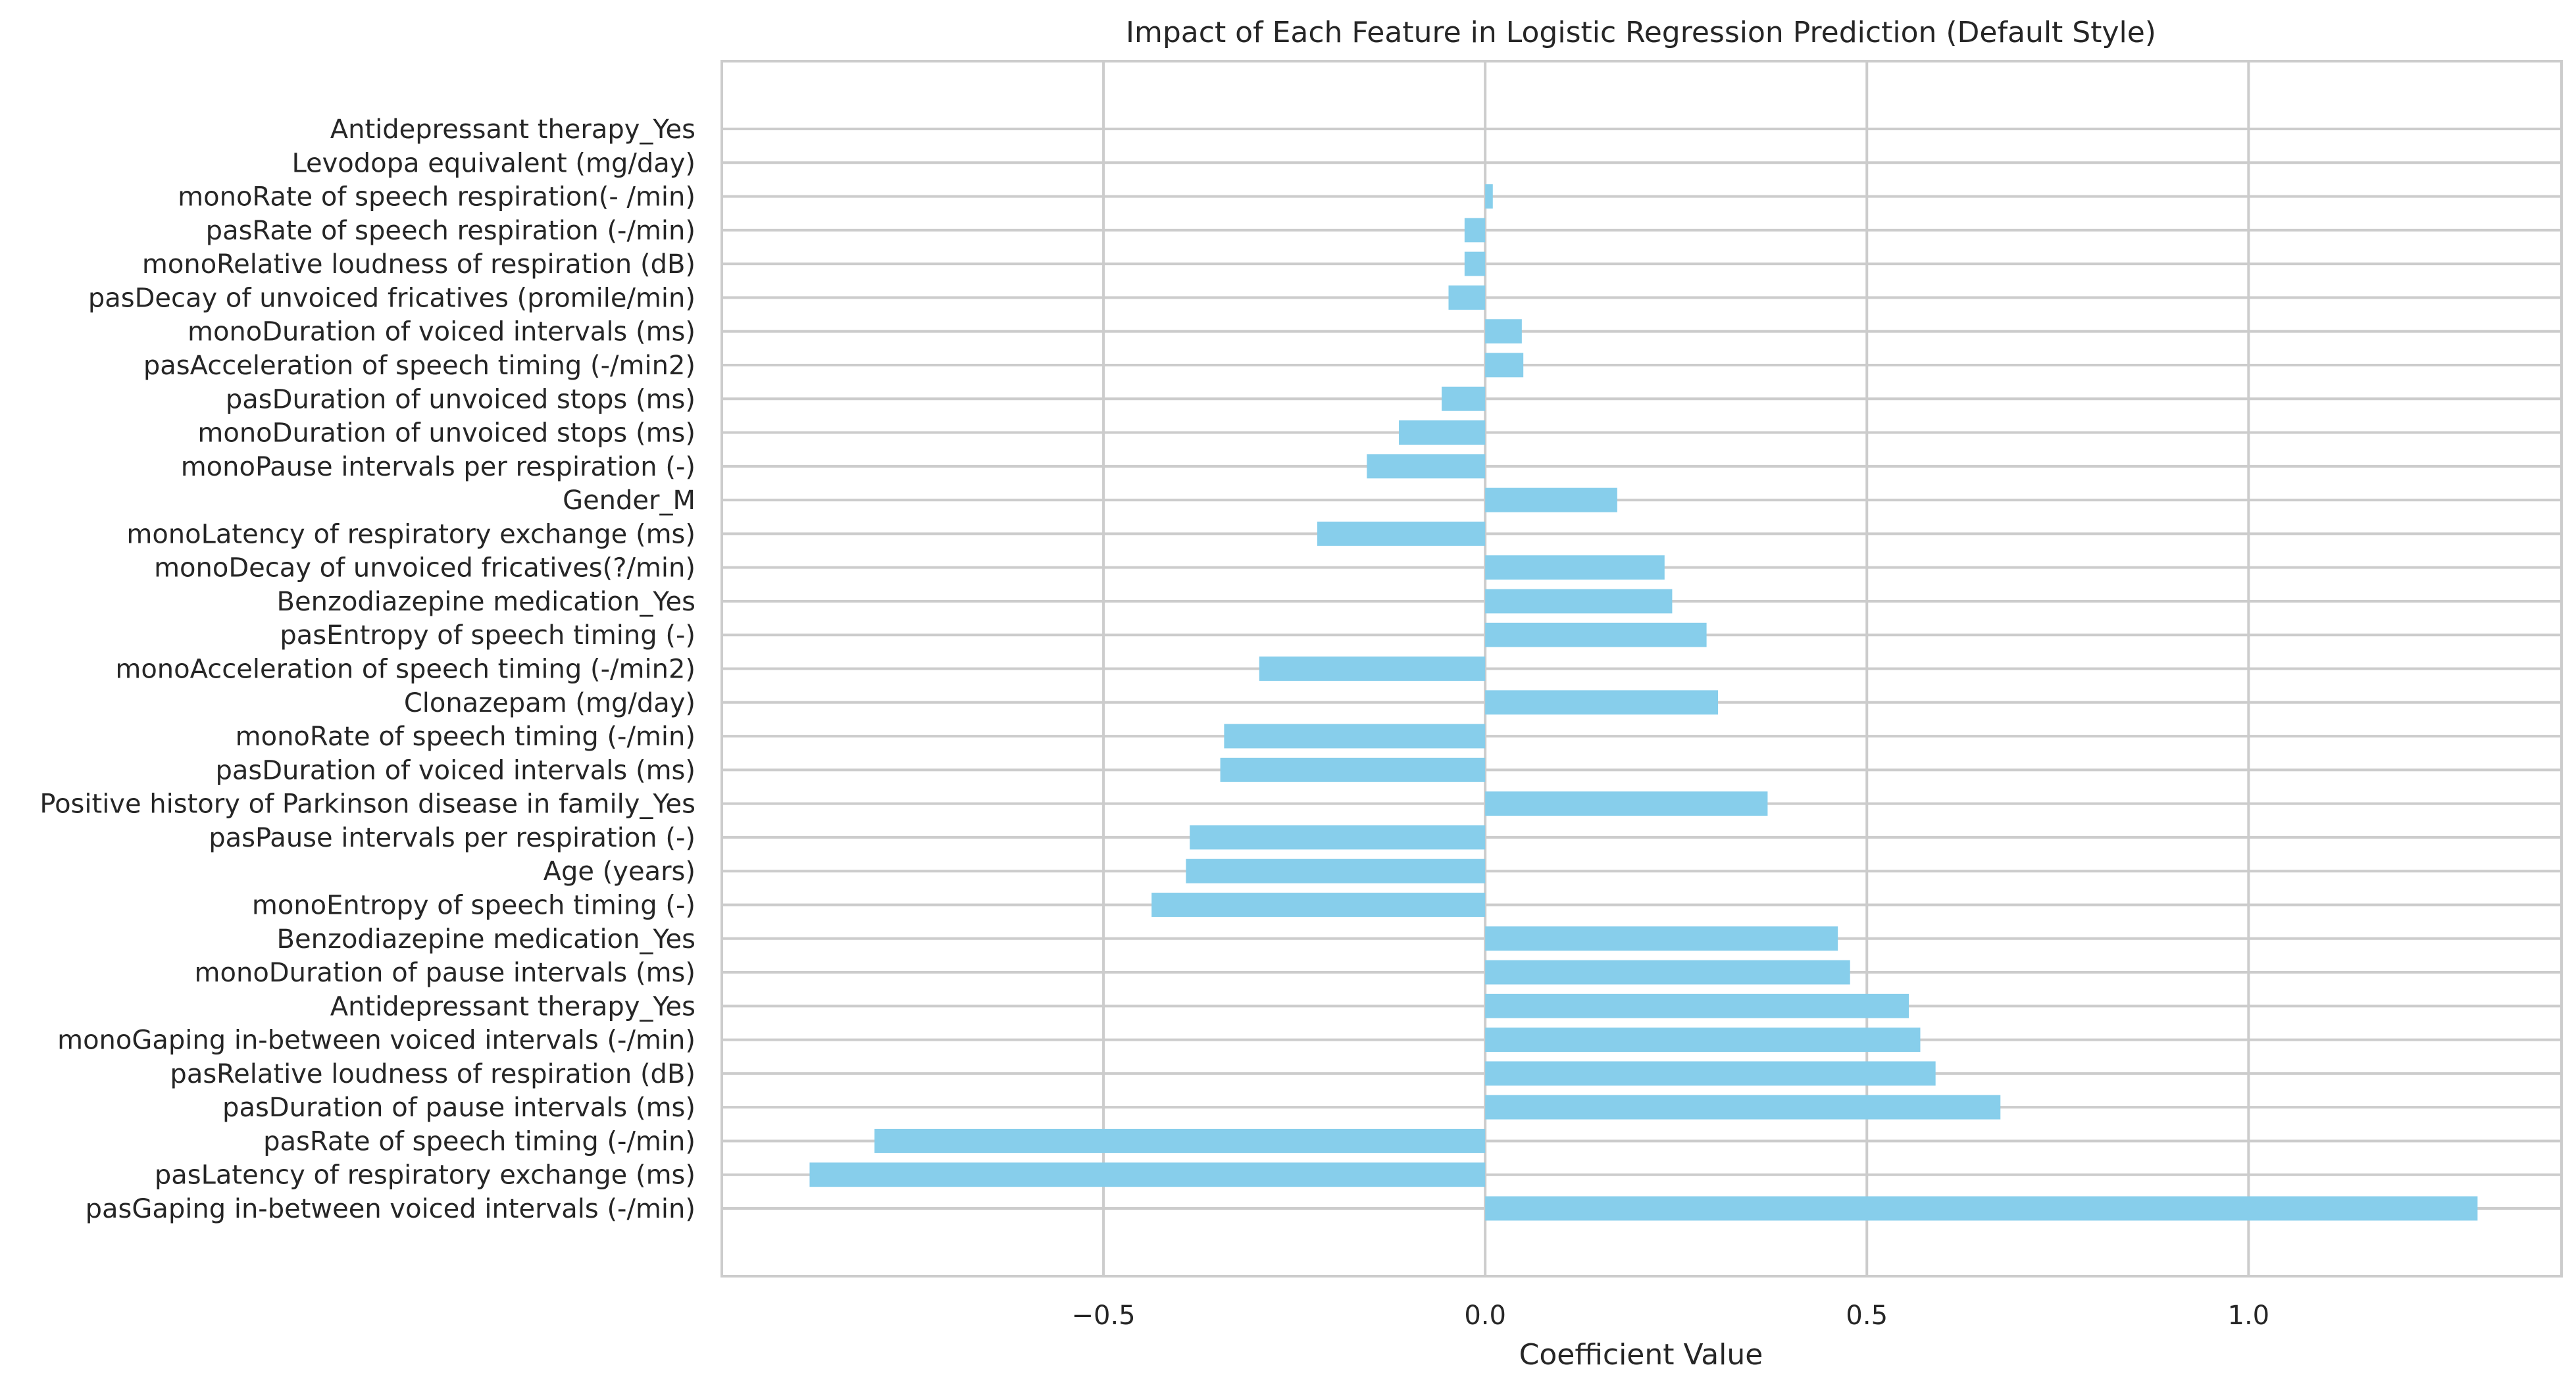  I want to click on category-label: pasRate of speech respiration (-/min), so click(450, 231).